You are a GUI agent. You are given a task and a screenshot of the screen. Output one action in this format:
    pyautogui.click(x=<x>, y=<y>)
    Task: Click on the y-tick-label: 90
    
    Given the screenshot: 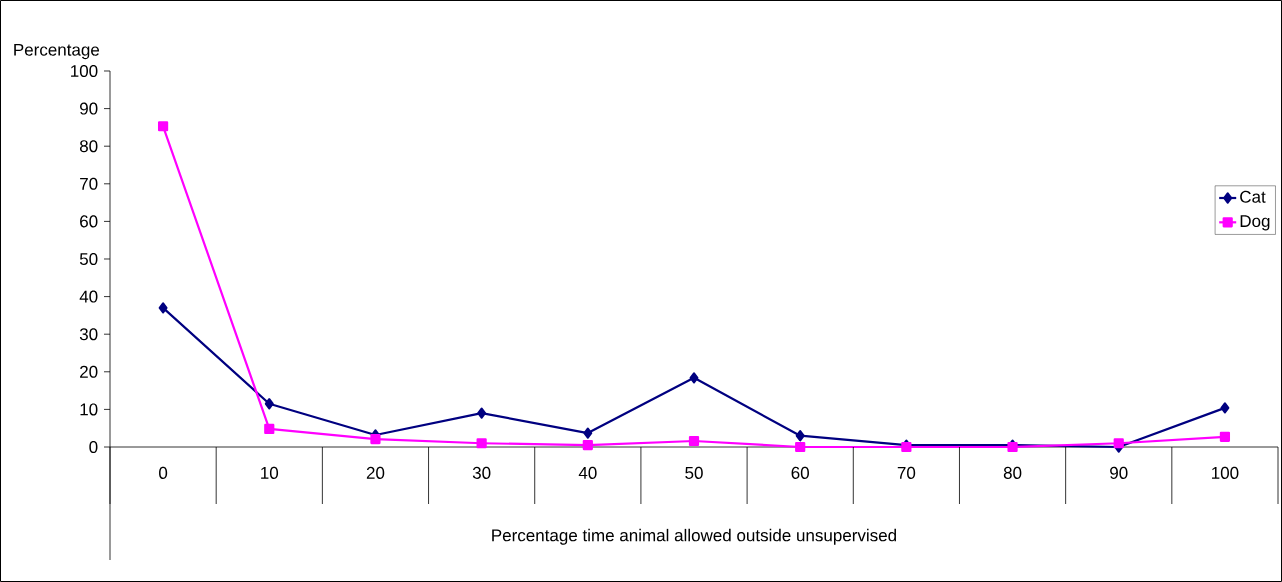 What is the action you would take?
    pyautogui.click(x=89, y=108)
    